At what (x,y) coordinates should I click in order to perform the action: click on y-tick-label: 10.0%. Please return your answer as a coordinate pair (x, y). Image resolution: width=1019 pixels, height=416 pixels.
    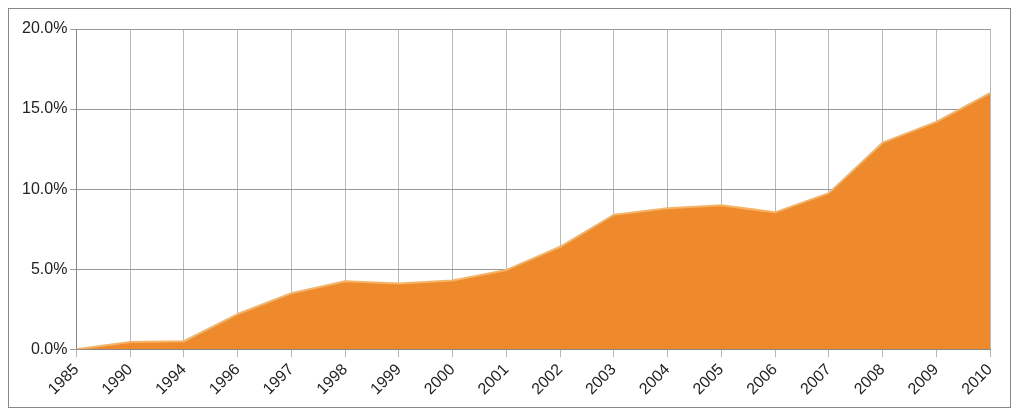
    Looking at the image, I should click on (44, 188).